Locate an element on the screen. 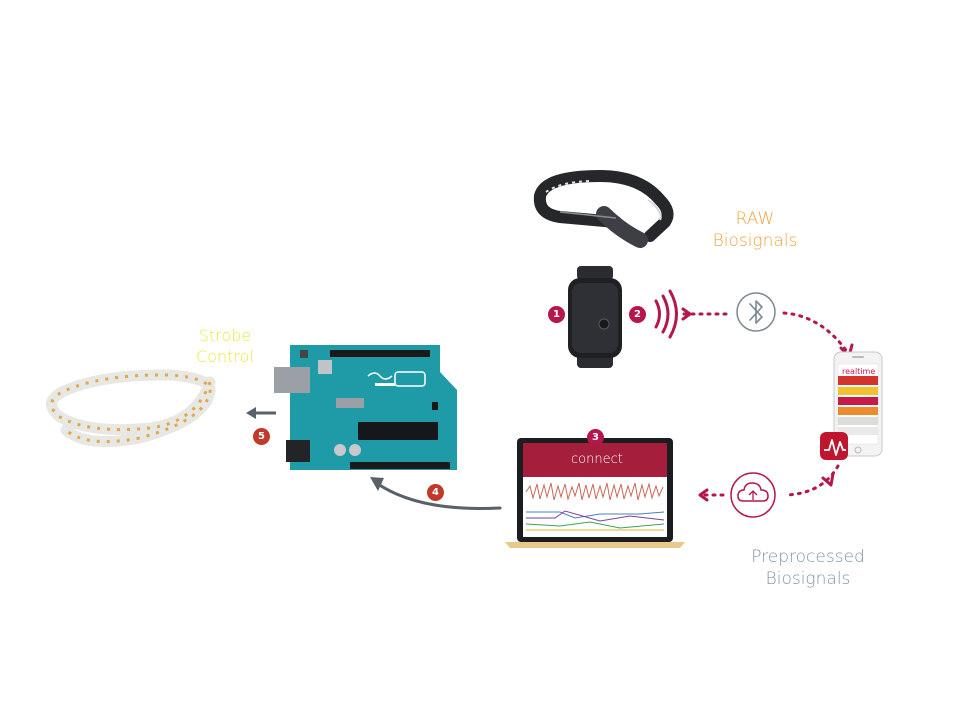 This screenshot has height=720, width=960. step-badge-4: 4 is located at coordinates (435, 492).